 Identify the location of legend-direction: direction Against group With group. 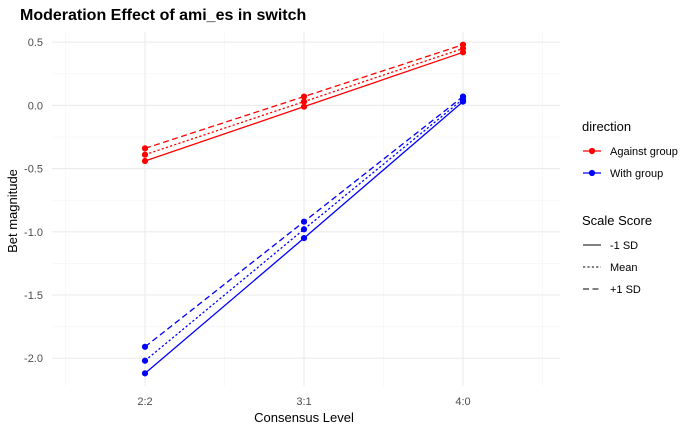
(630, 149).